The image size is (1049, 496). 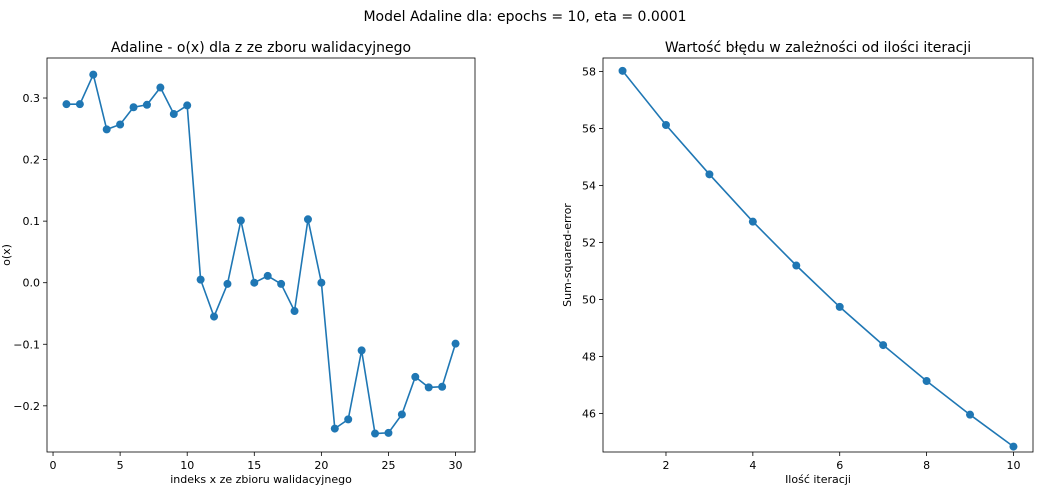 I want to click on y-tick-label: −0.2, so click(x=26, y=406).